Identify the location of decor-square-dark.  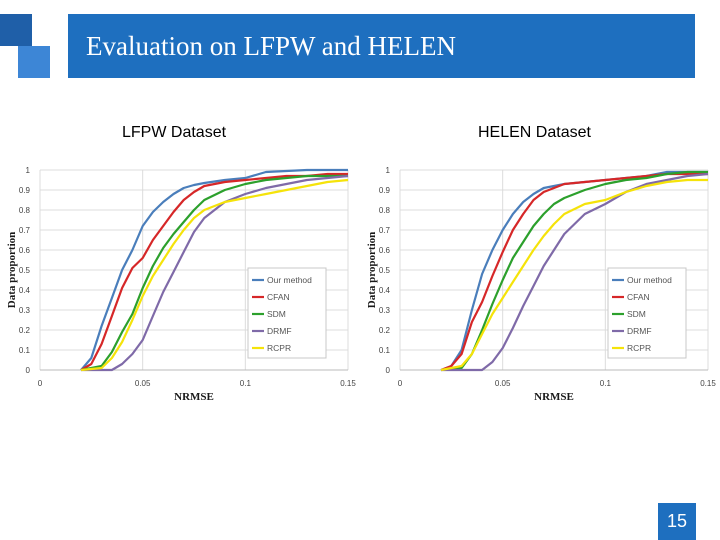
(16, 30).